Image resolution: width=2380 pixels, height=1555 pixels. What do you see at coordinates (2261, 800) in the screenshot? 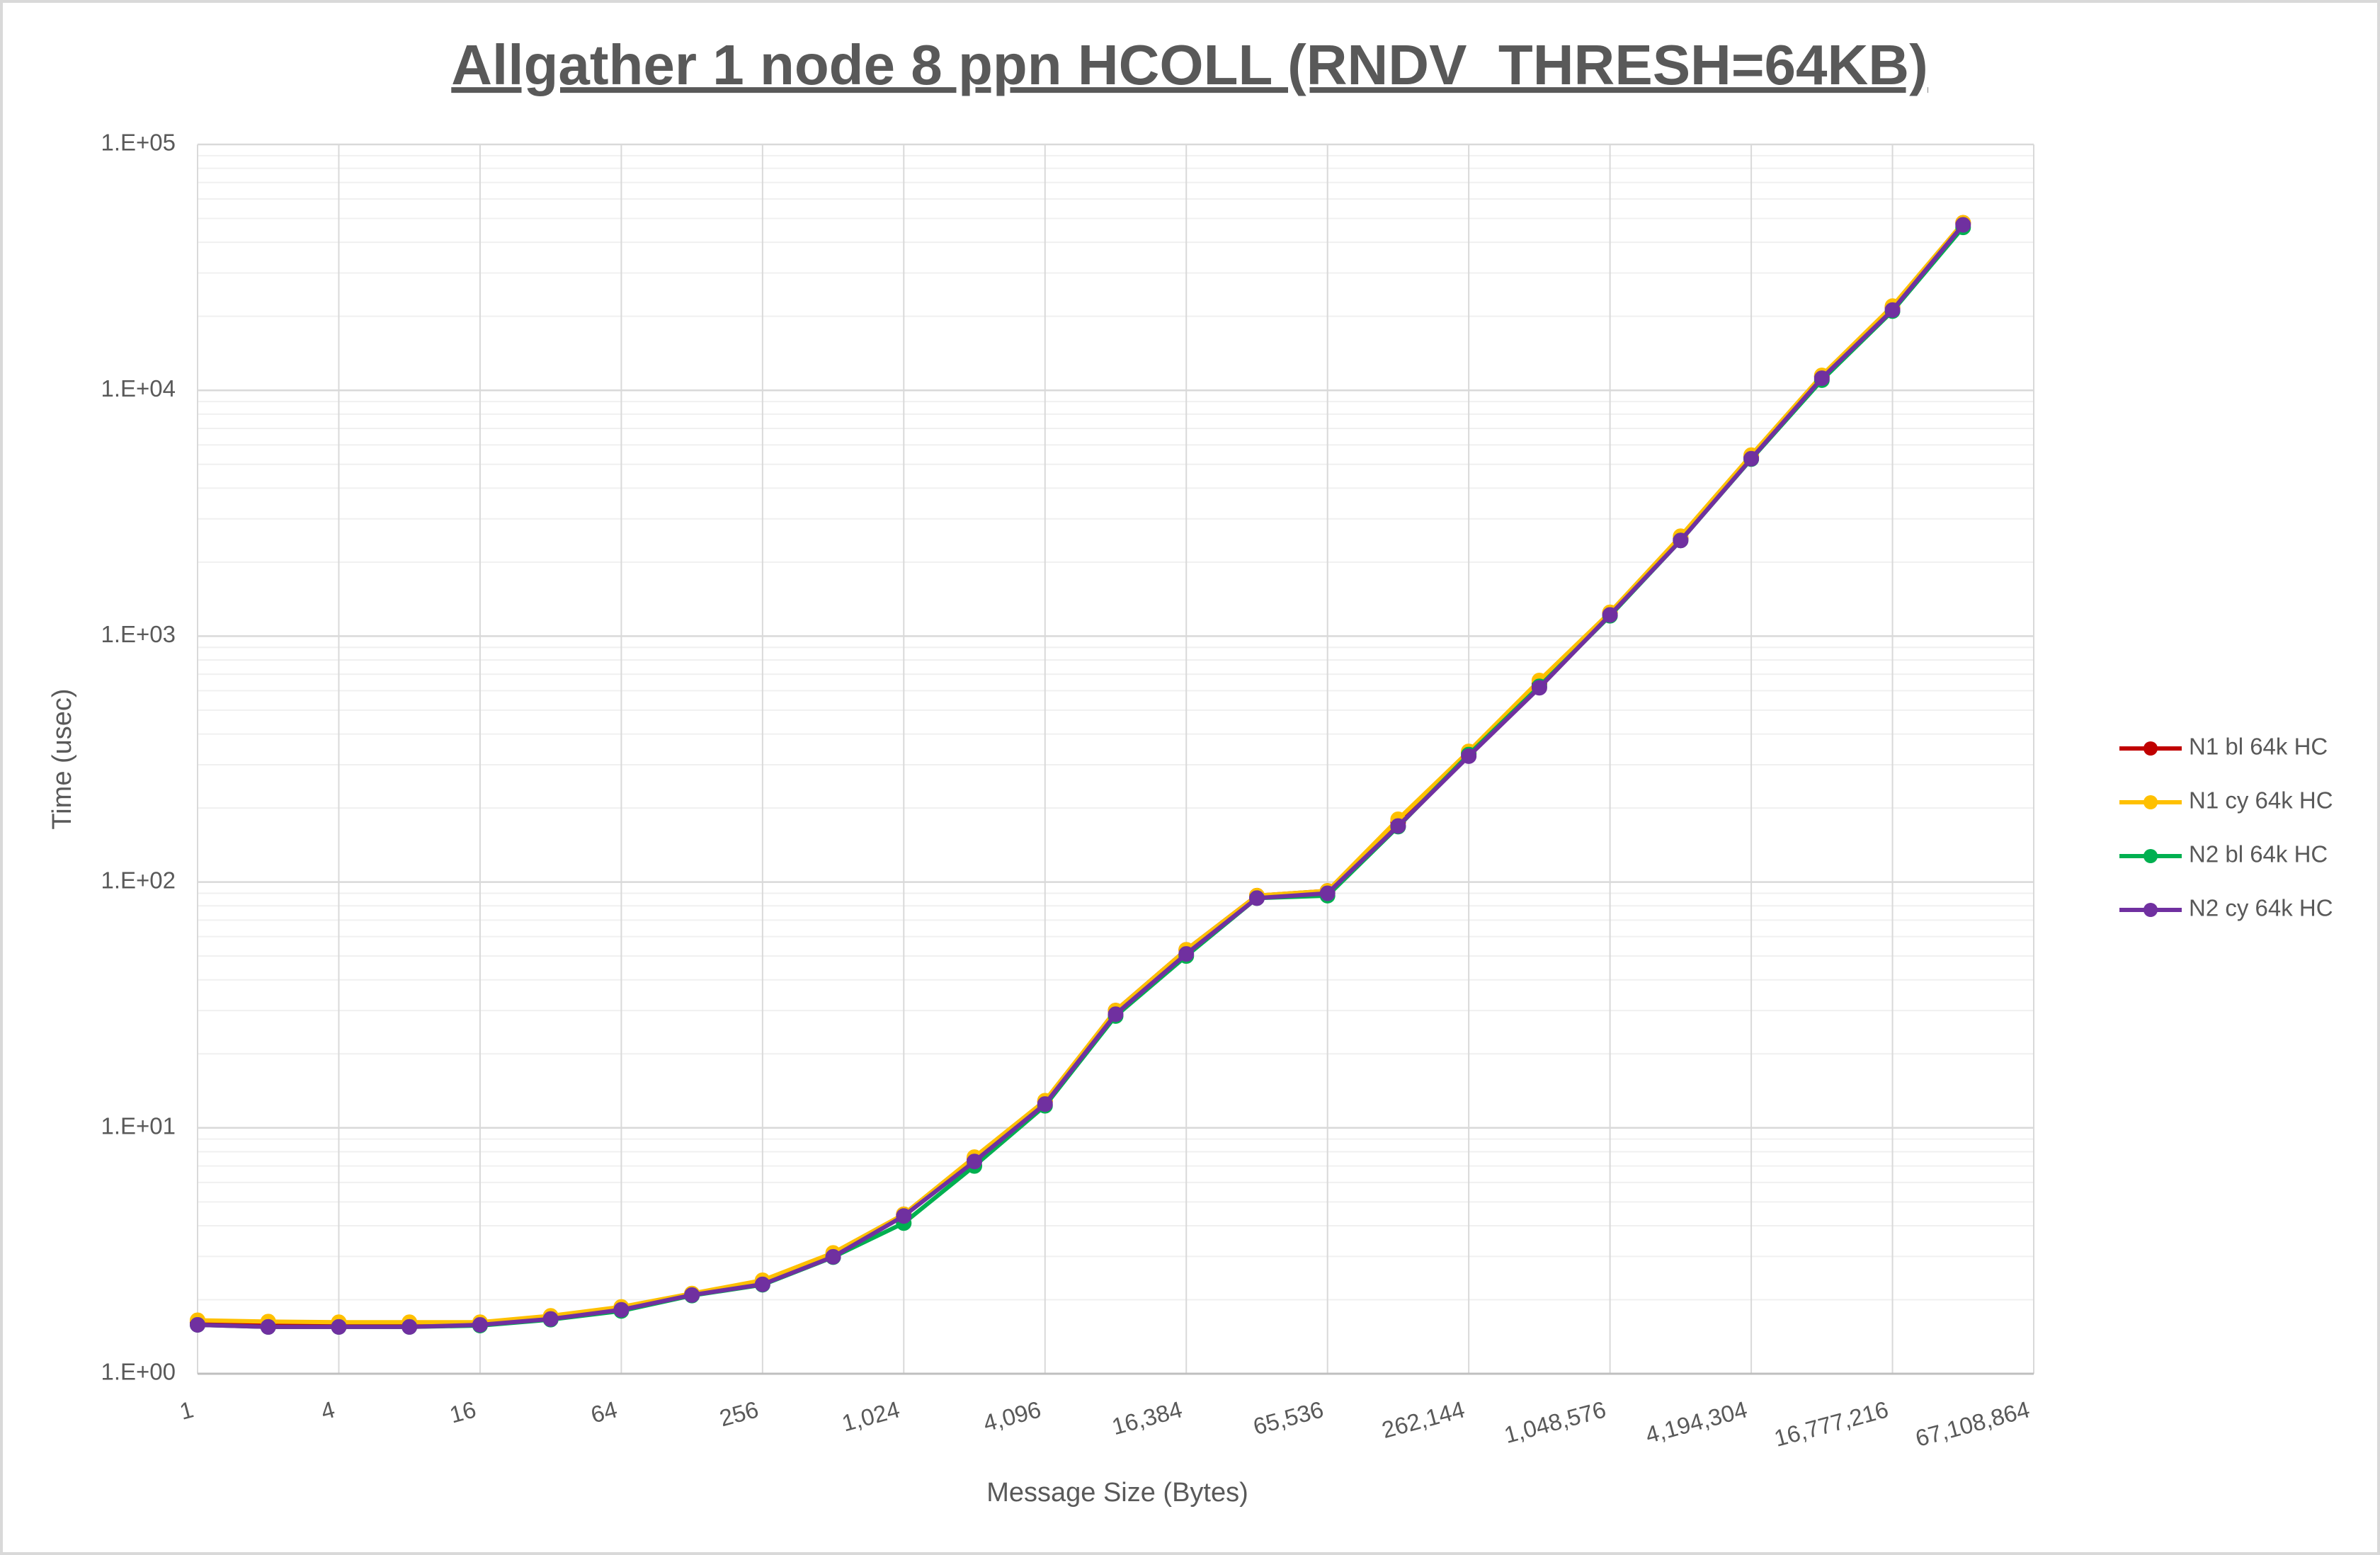
I see `legend-label: N1 cy 64k HC` at bounding box center [2261, 800].